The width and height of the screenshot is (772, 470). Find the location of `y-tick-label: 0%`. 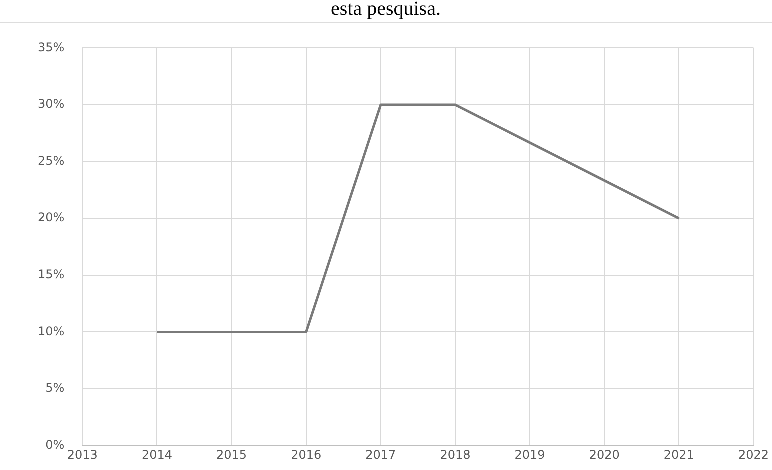

y-tick-label: 0% is located at coordinates (55, 445).